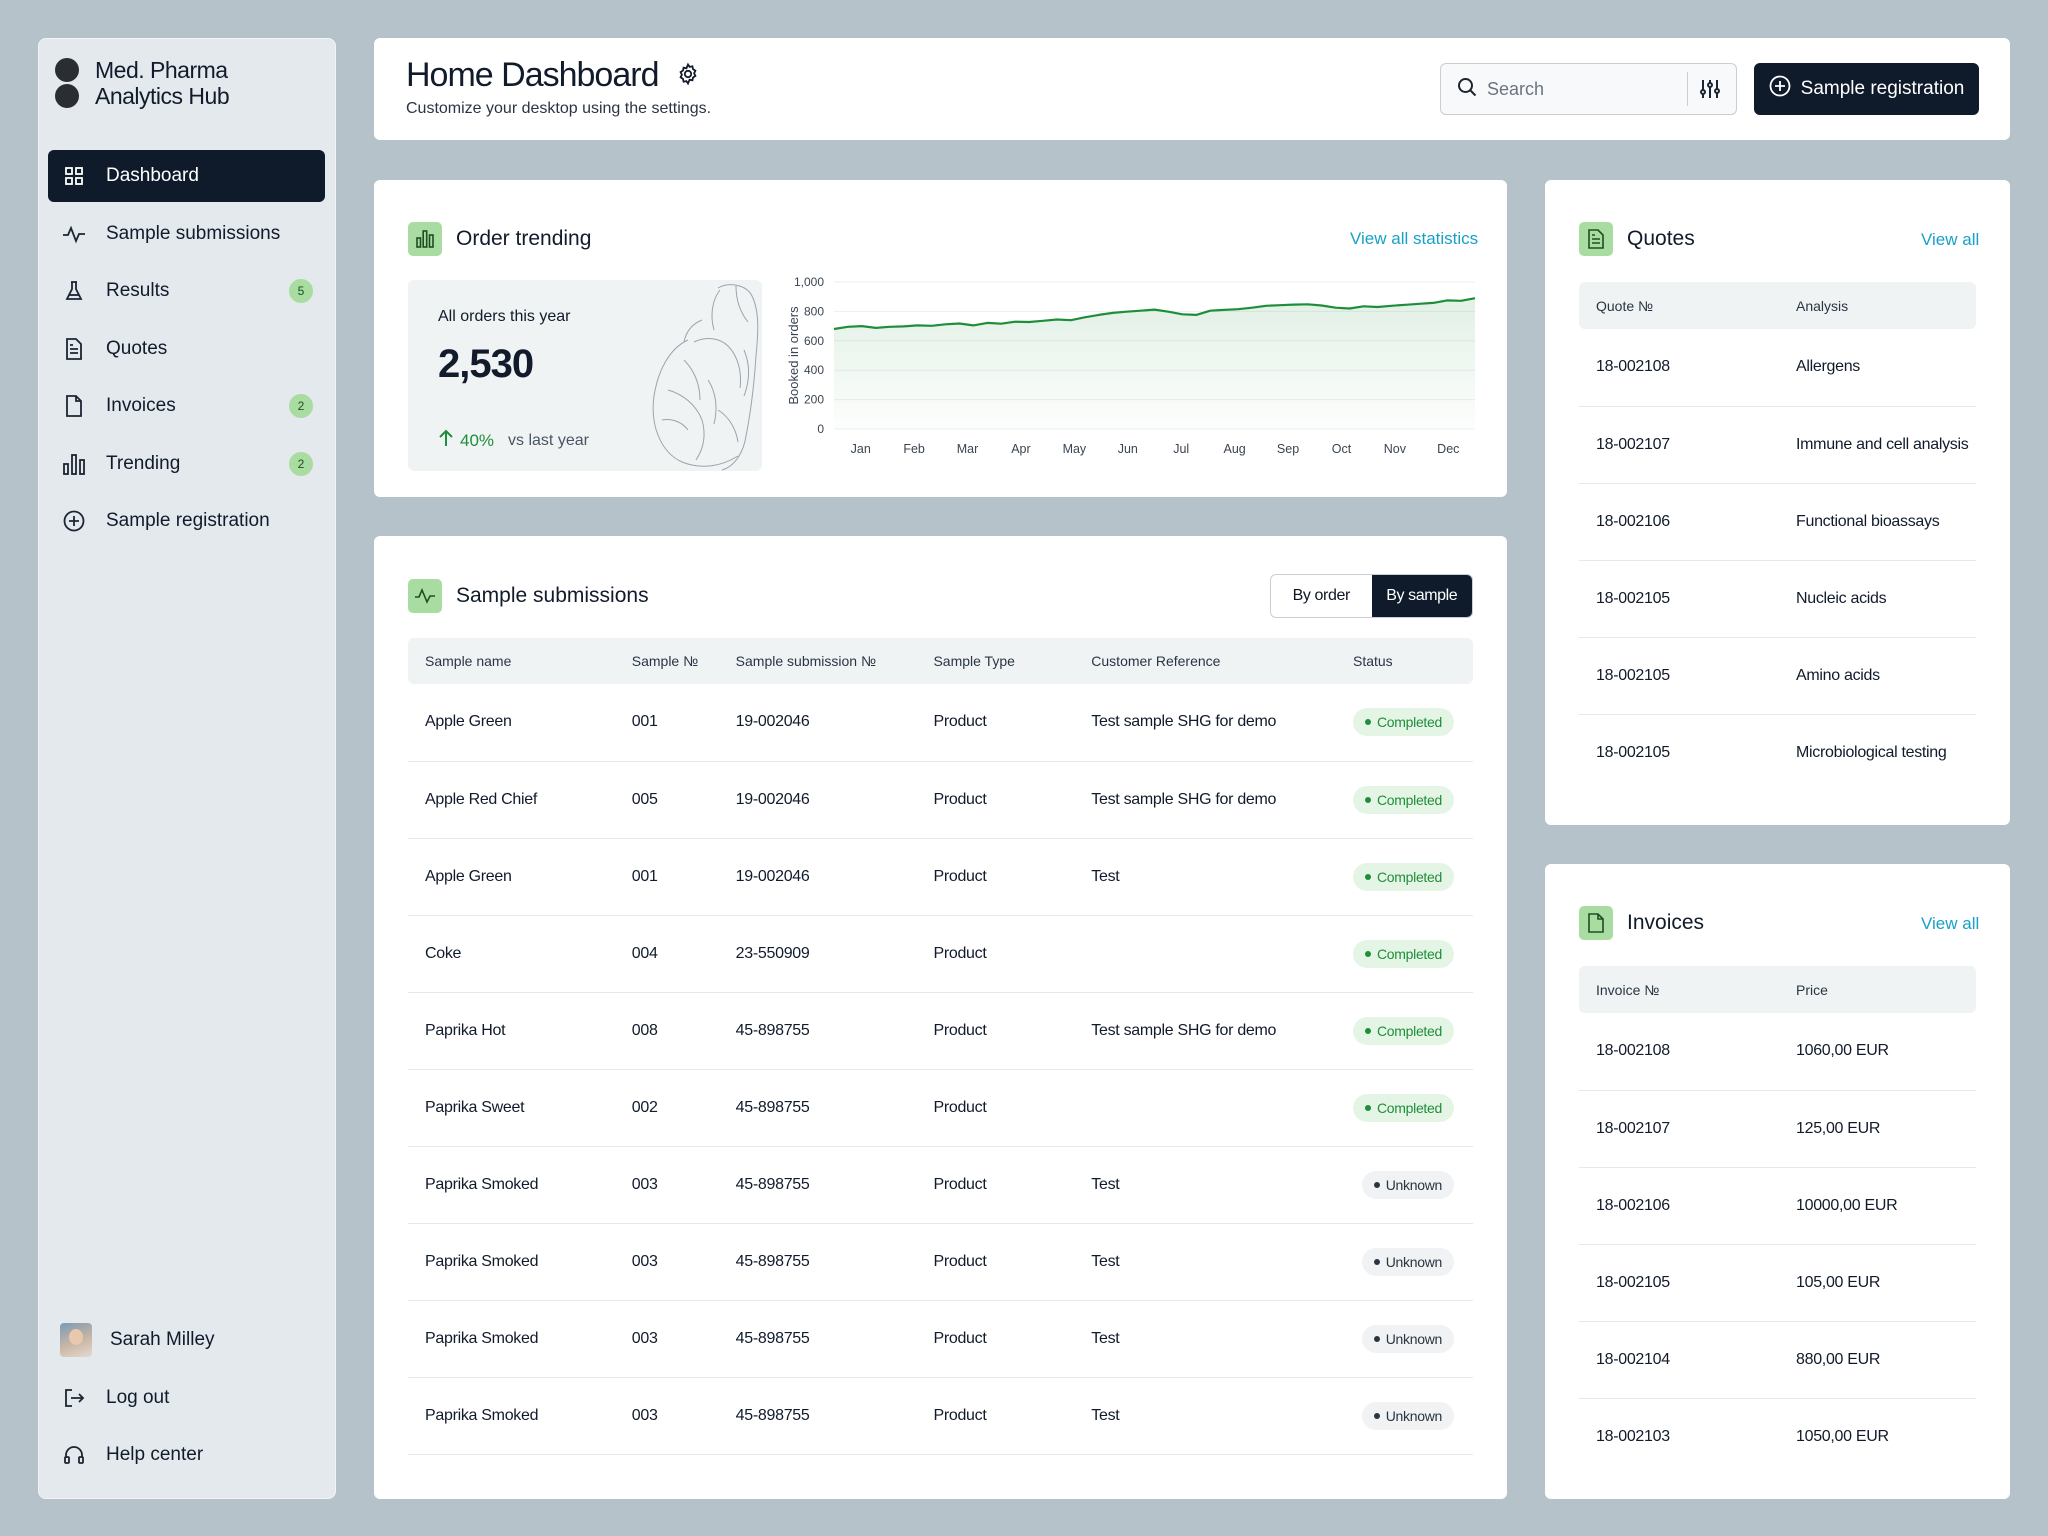  I want to click on sample-registration-button: Sample registration, so click(1866, 89).